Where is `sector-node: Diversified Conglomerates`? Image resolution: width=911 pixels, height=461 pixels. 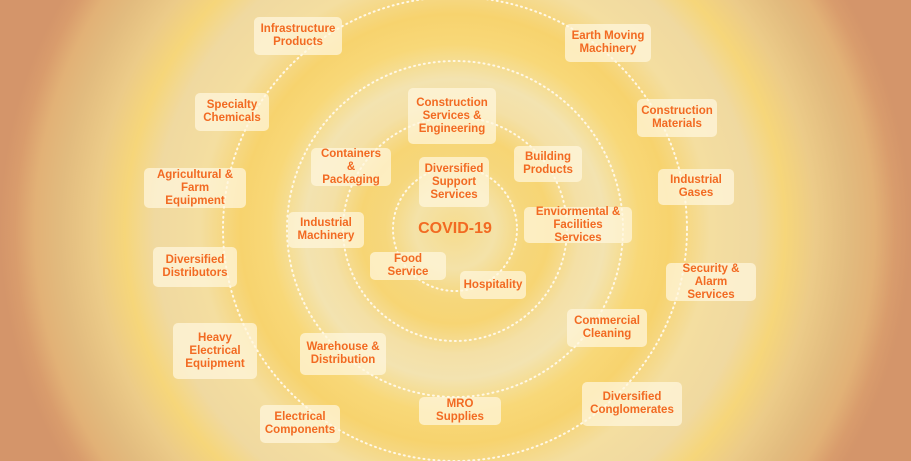
sector-node: Diversified Conglomerates is located at coordinates (632, 404).